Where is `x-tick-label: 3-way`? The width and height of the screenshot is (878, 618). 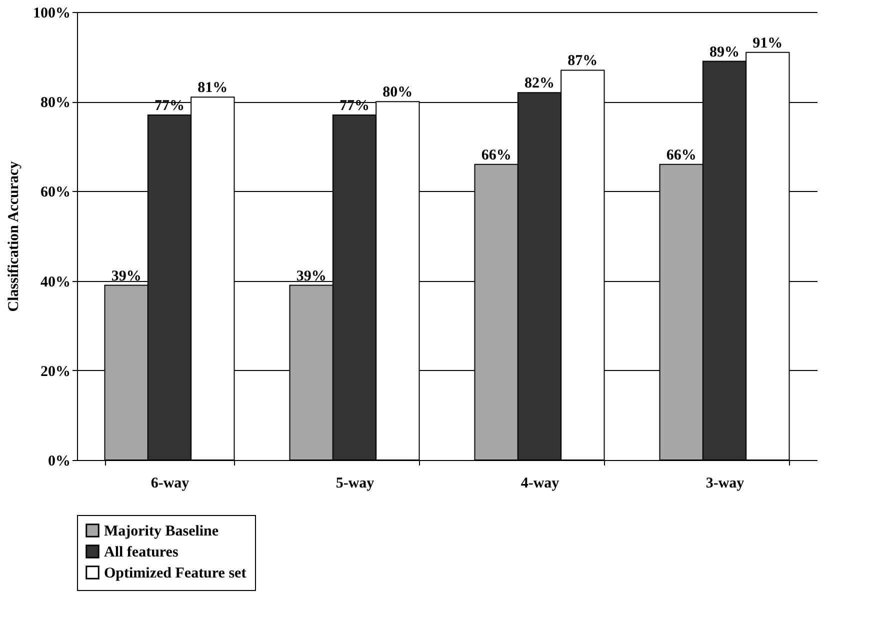 x-tick-label: 3-way is located at coordinates (725, 484).